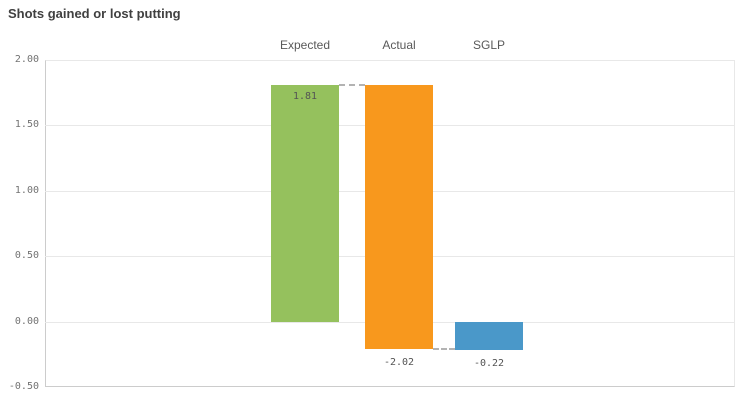 Image resolution: width=743 pixels, height=400 pixels. What do you see at coordinates (26, 125) in the screenshot?
I see `y-axis-label: 1.50` at bounding box center [26, 125].